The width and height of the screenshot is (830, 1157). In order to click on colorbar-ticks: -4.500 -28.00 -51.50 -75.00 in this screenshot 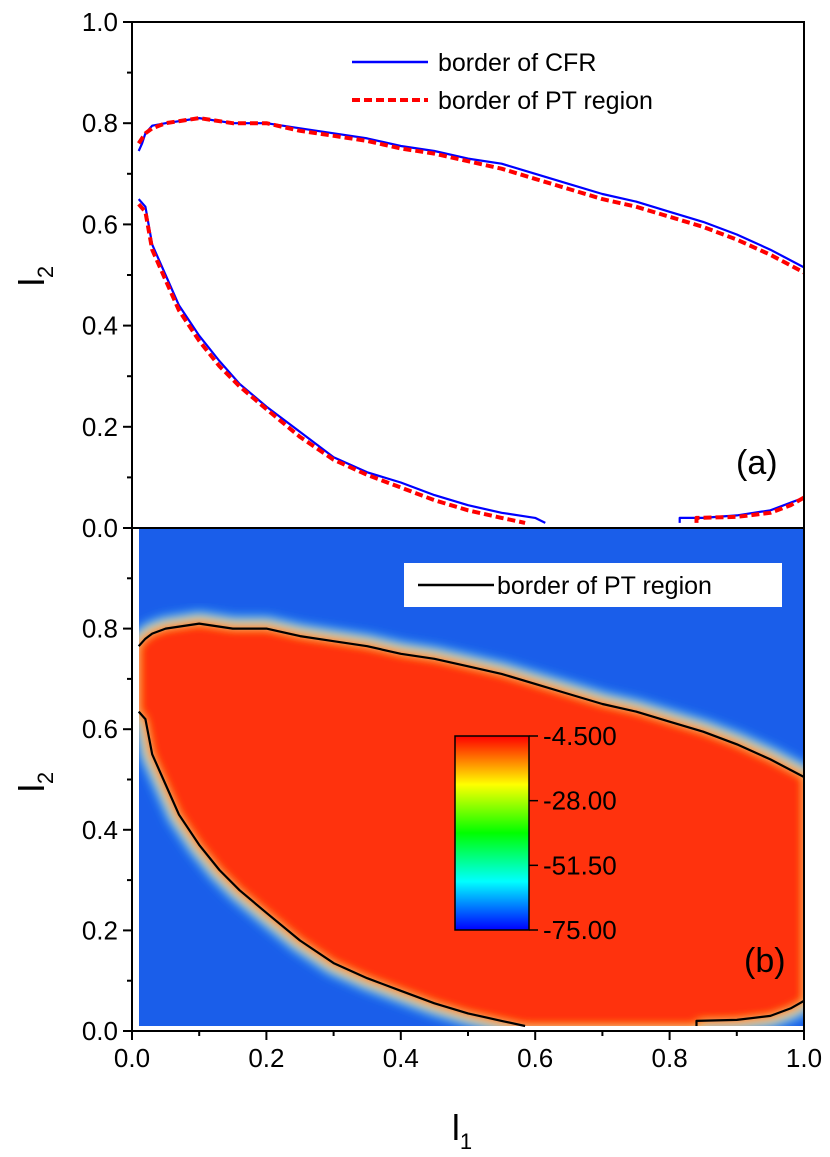, I will do `click(573, 833)`.